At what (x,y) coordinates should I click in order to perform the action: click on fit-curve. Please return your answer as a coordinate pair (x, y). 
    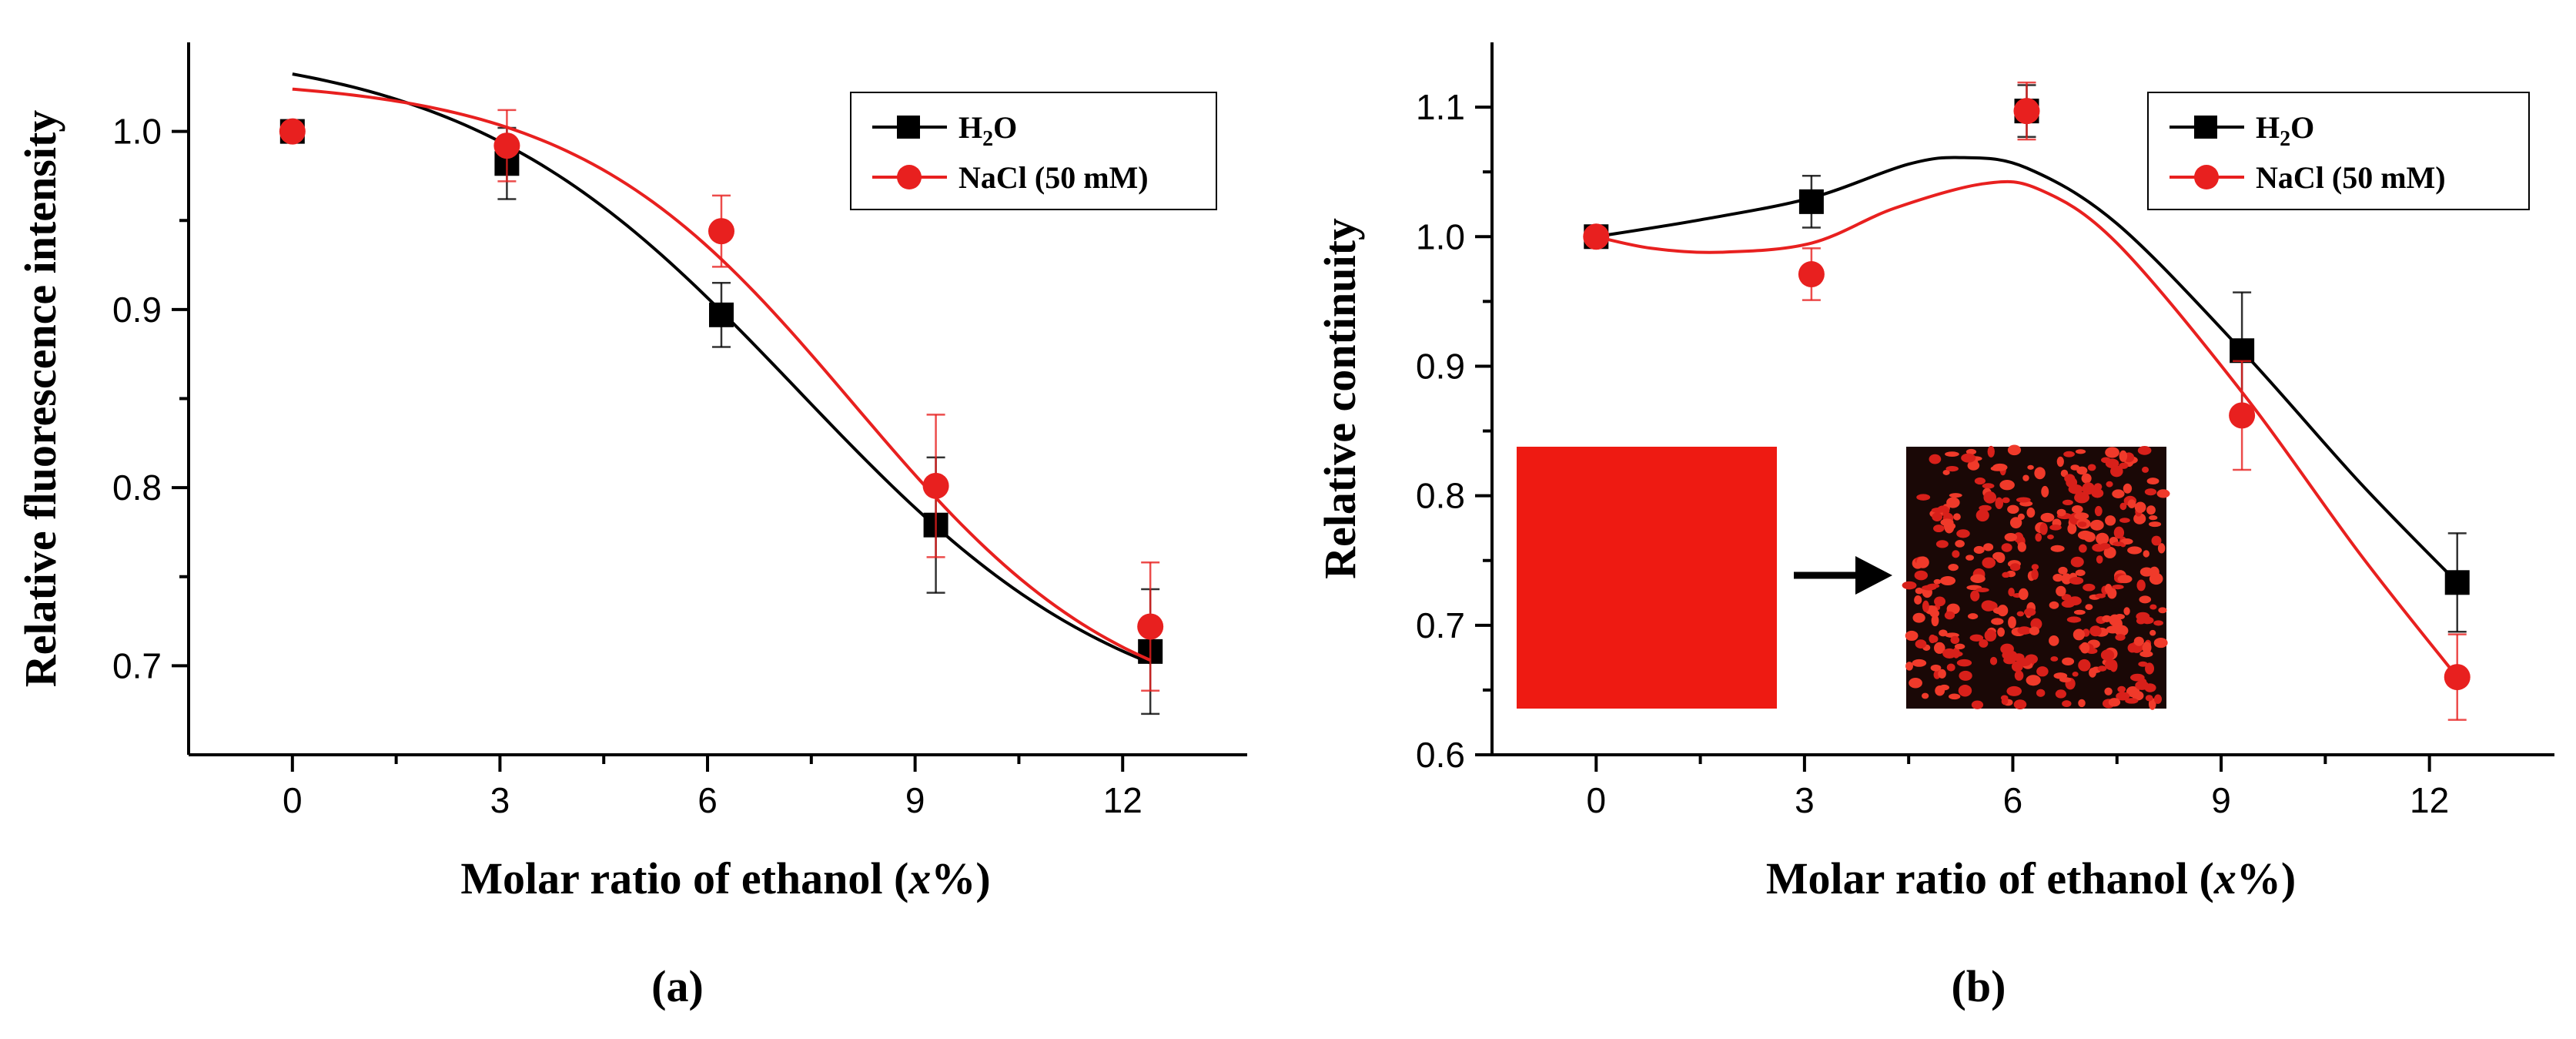
    Looking at the image, I should click on (2027, 370).